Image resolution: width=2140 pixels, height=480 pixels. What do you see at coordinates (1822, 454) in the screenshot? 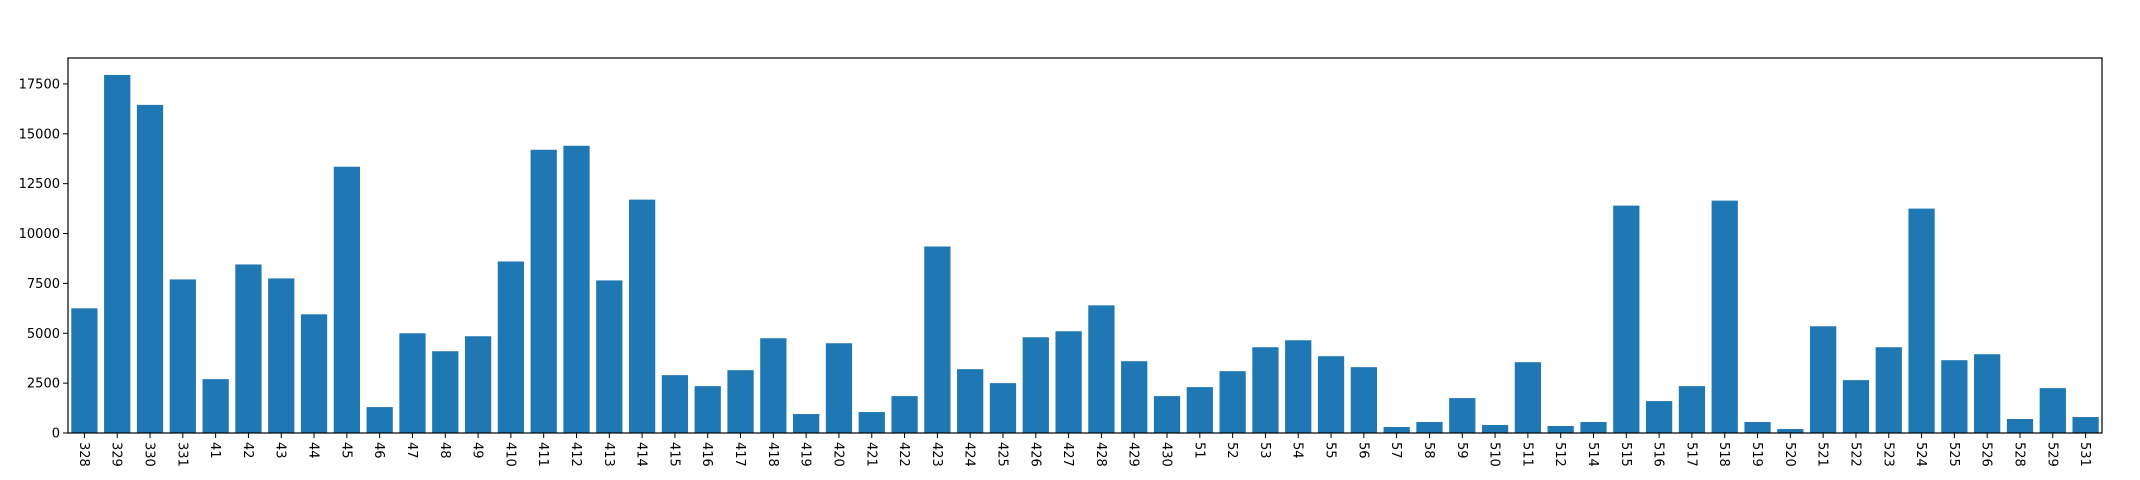
I see `x-tick-label: 521` at bounding box center [1822, 454].